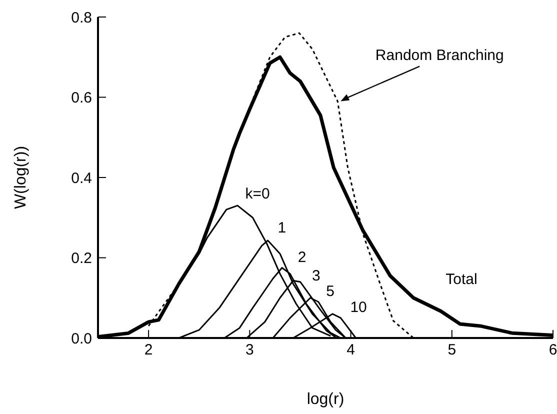 The image size is (557, 414). I want to click on x-tick-label: 4, so click(350, 350).